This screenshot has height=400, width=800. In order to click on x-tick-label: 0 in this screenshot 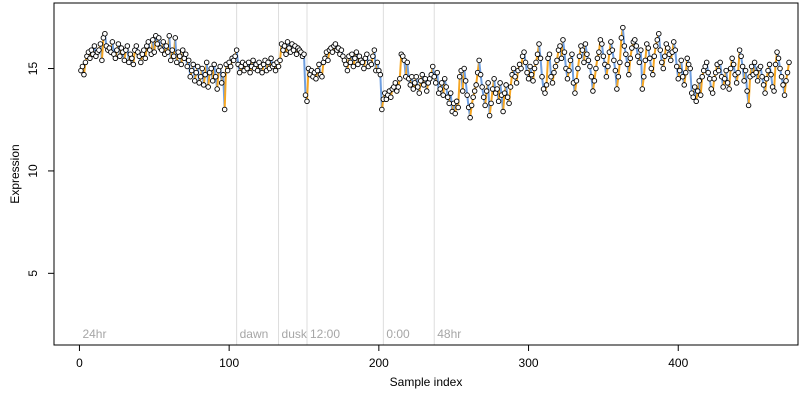, I will do `click(79, 363)`.